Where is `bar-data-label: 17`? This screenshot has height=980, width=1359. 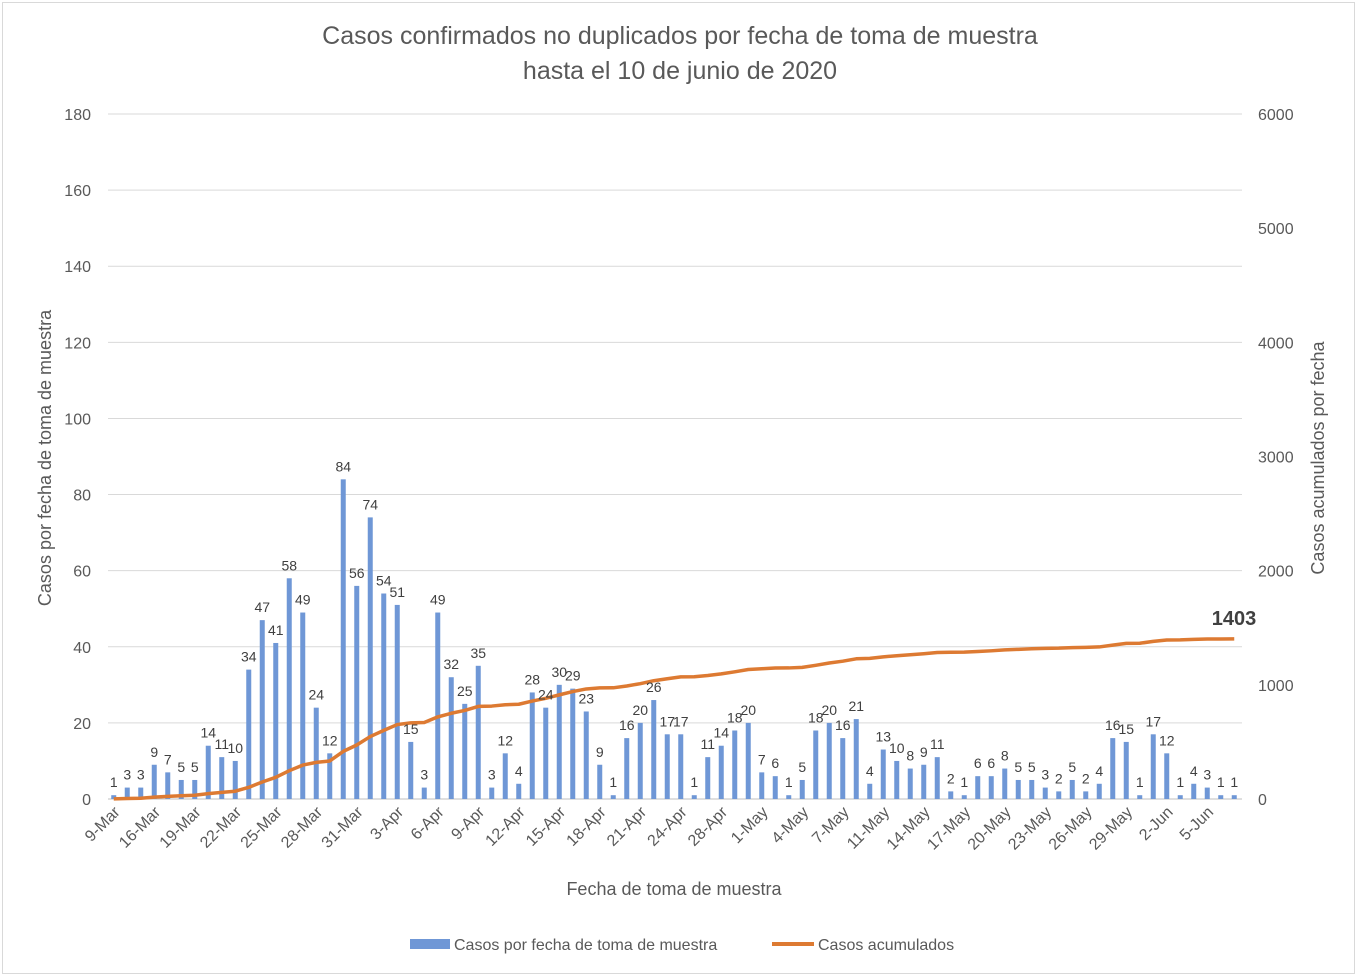
bar-data-label: 17 is located at coordinates (681, 721).